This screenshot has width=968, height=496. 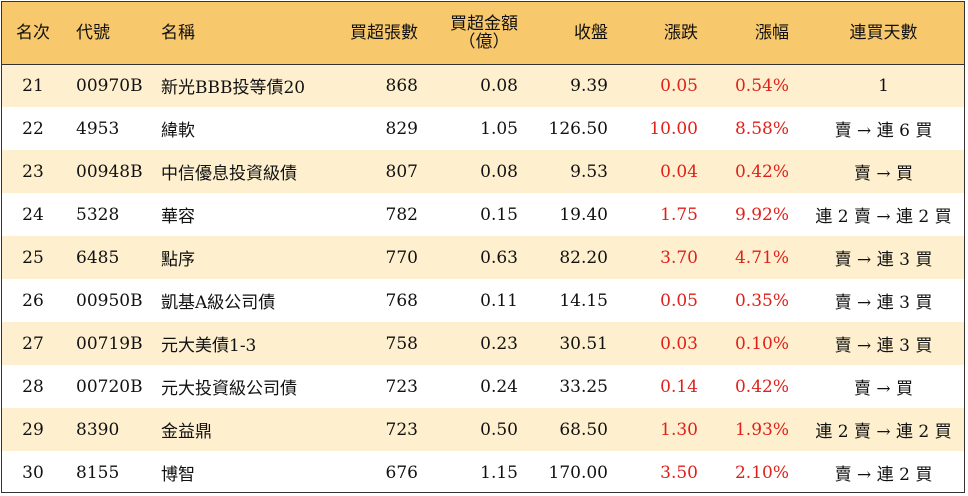 I want to click on cell-code: 8155, so click(x=98, y=472).